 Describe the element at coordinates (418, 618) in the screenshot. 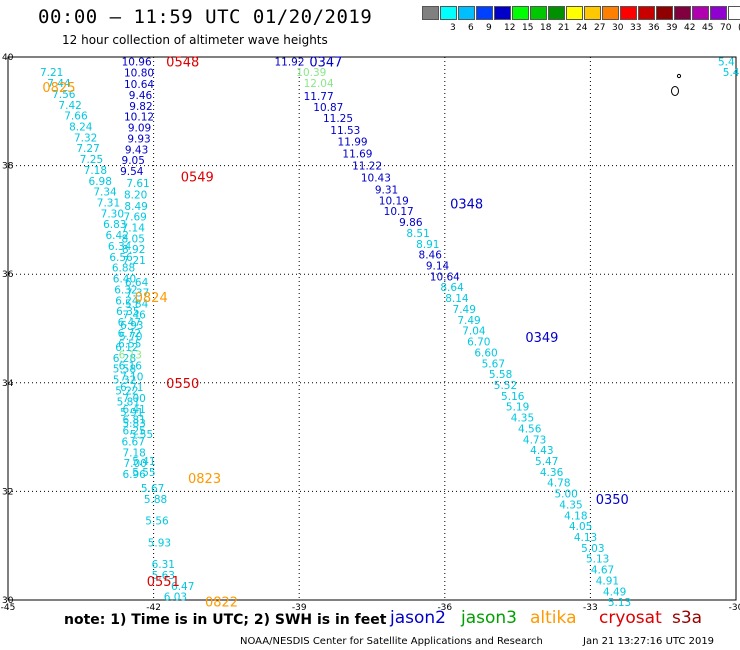

I see `legend-item-jason2: jason2` at that location.